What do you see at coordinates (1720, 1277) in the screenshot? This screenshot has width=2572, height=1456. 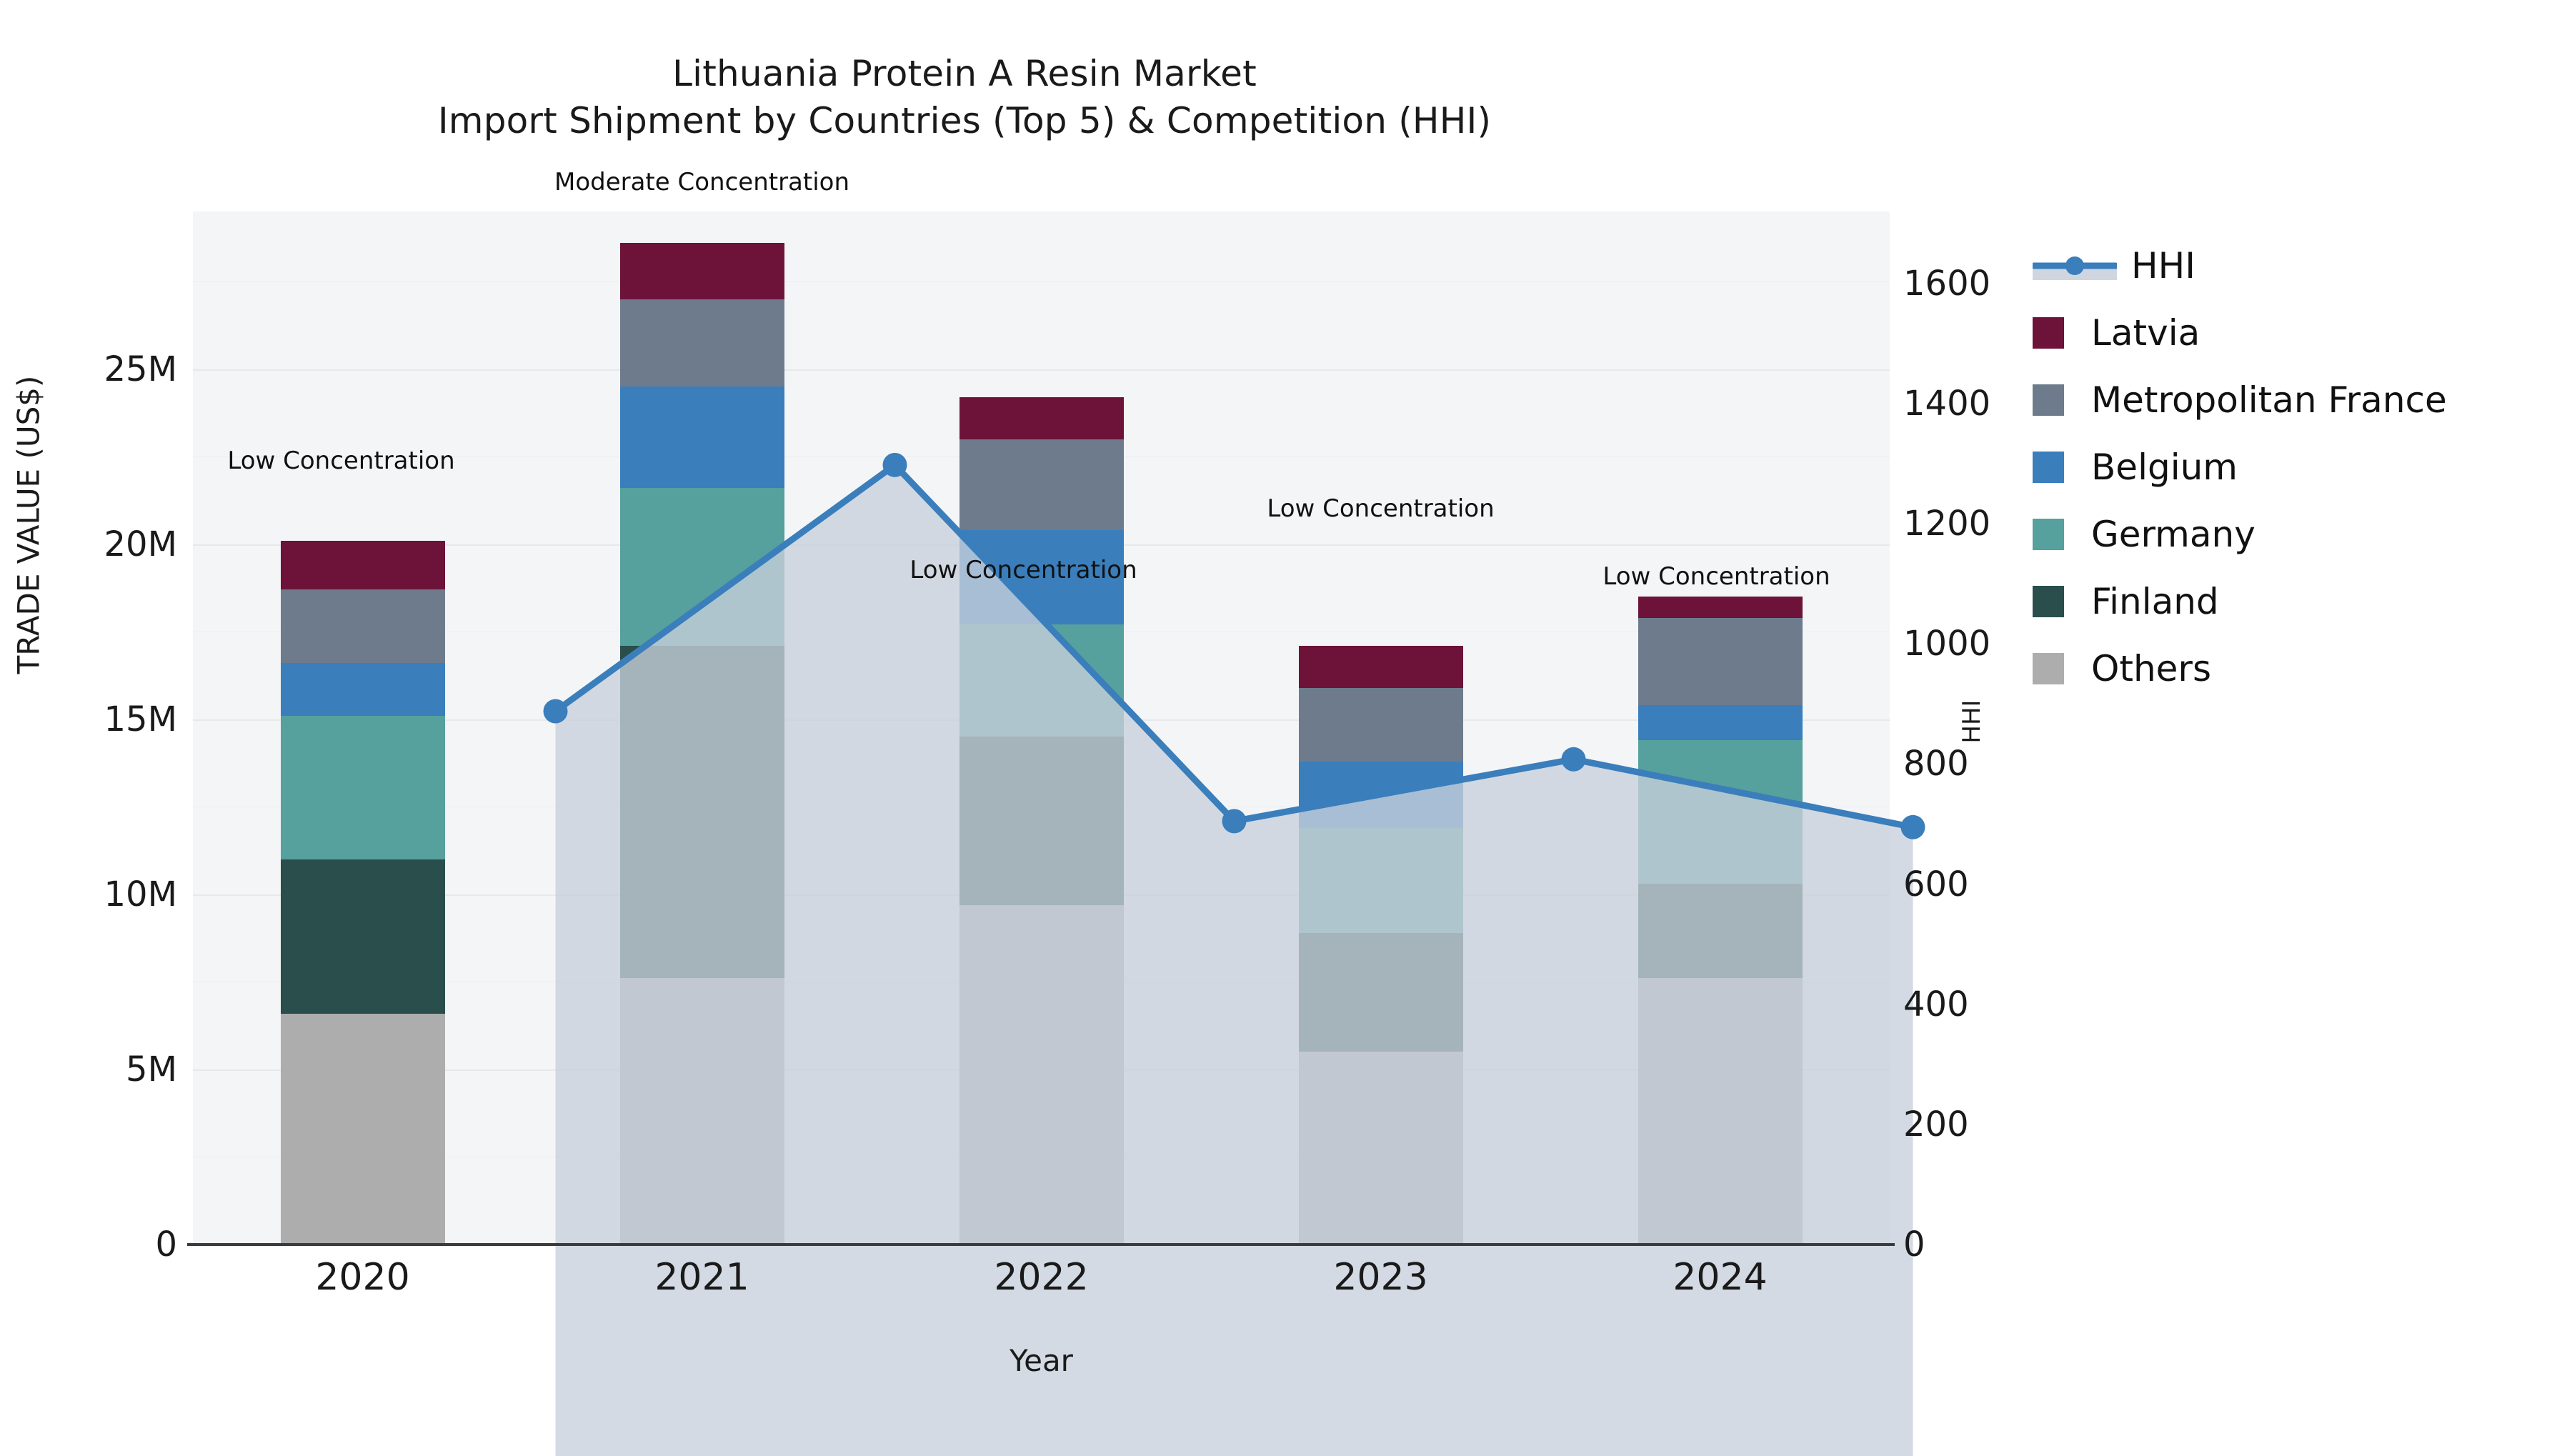 I see `x-axis-tick-label: 2024` at bounding box center [1720, 1277].